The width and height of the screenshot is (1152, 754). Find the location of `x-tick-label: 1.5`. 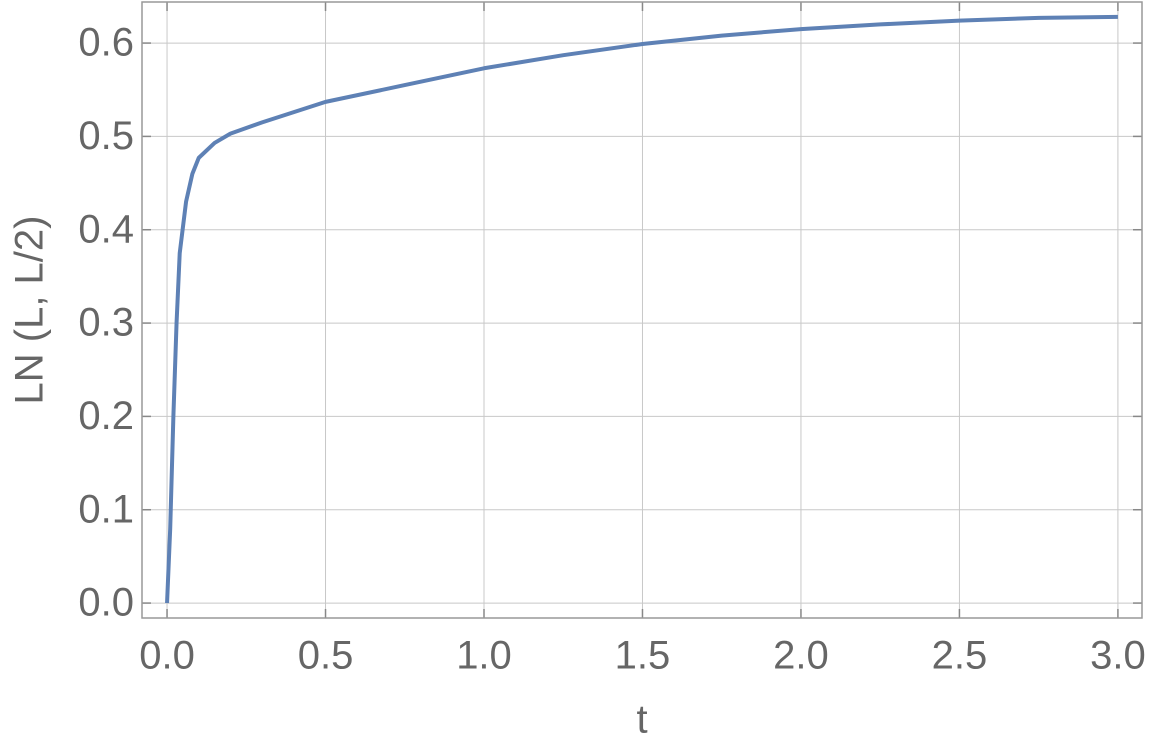

x-tick-label: 1.5 is located at coordinates (643, 656).